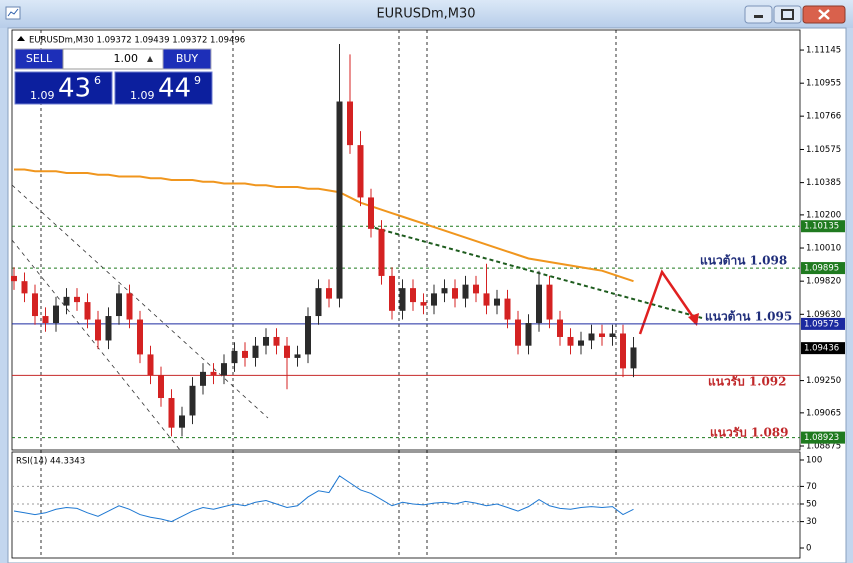 Image resolution: width=853 pixels, height=563 pixels. Describe the element at coordinates (824, 14) in the screenshot. I see `close-button` at that location.